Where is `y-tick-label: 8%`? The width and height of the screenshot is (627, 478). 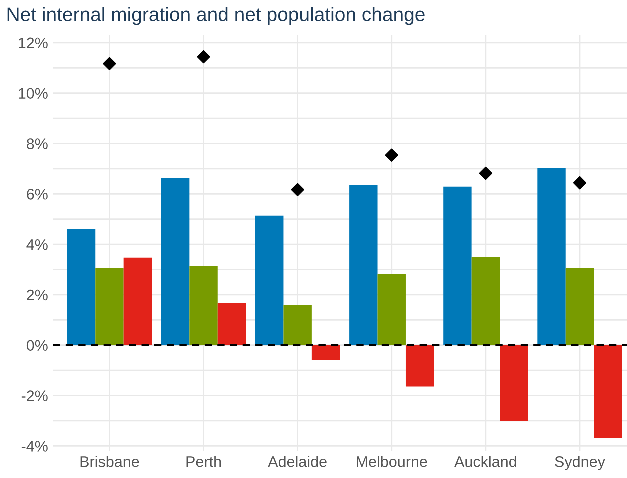
y-tick-label: 8% is located at coordinates (37, 144).